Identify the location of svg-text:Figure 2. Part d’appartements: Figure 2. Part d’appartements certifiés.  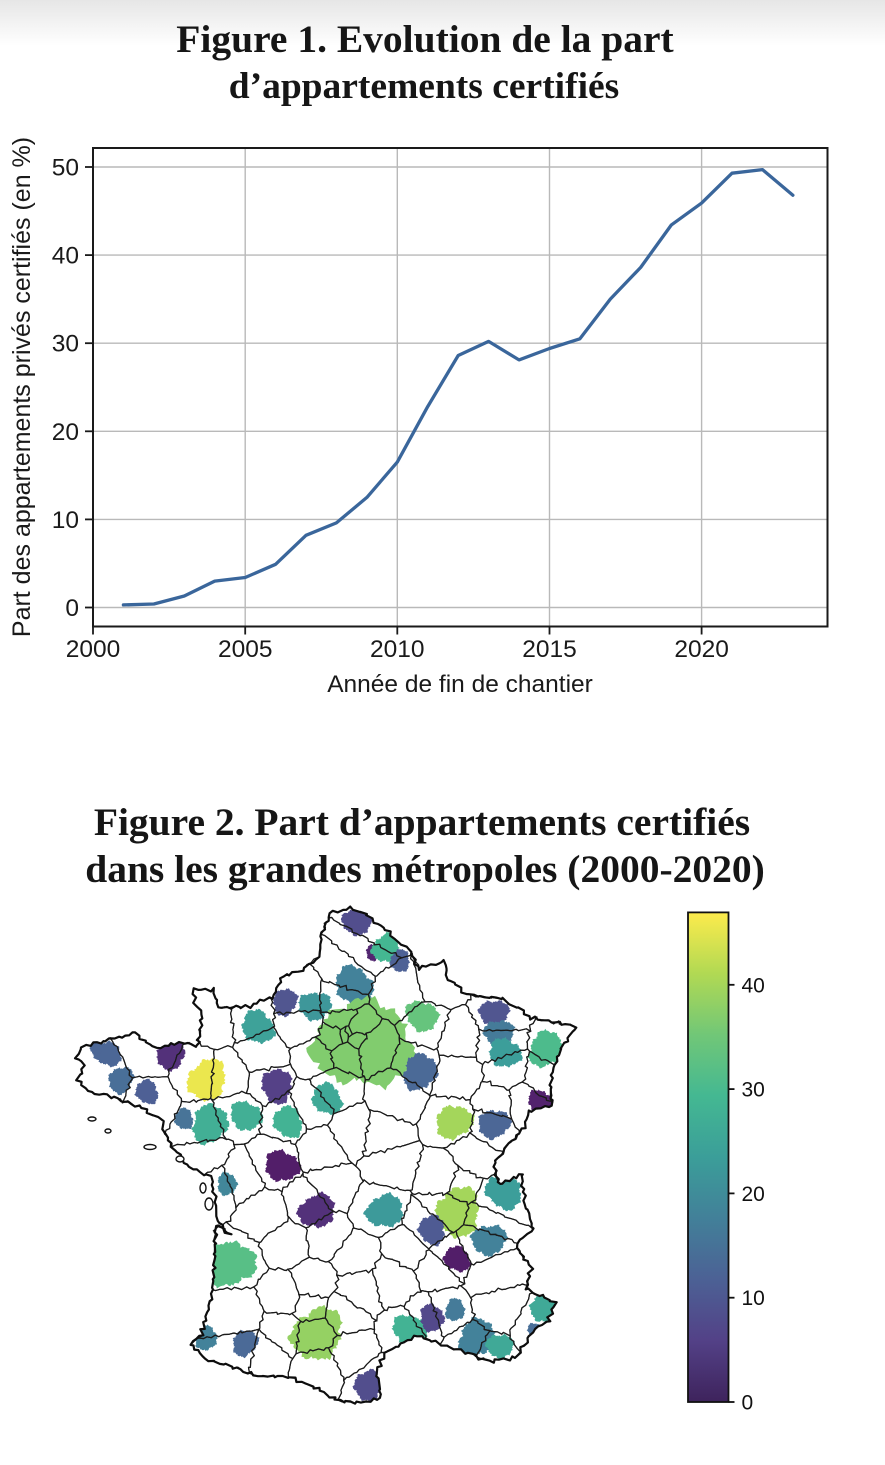
(422, 822).